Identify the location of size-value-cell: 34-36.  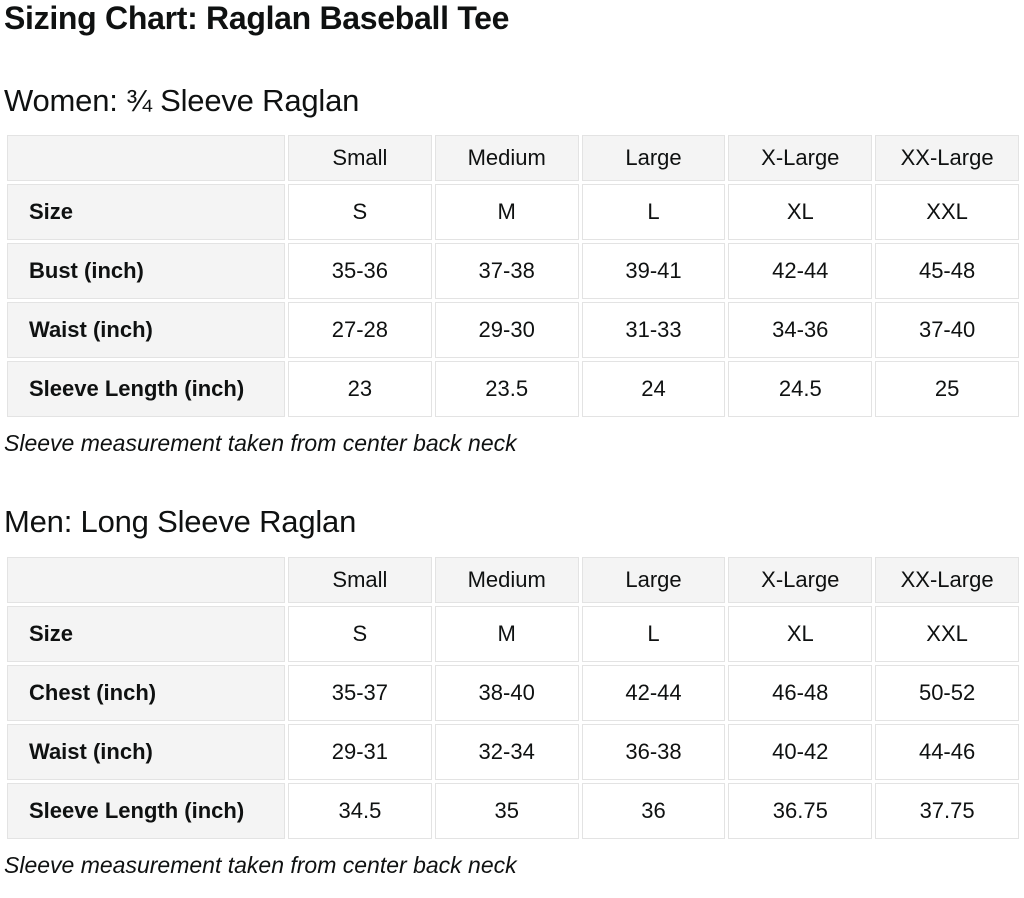
(800, 330).